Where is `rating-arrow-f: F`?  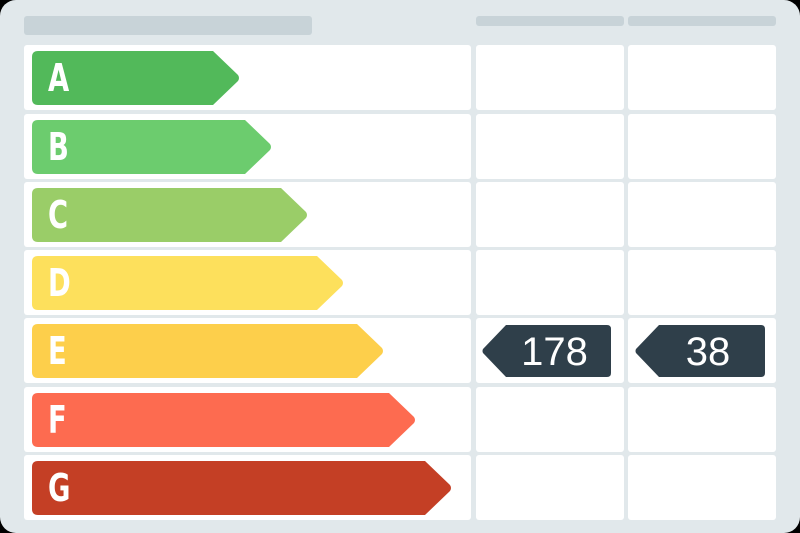 rating-arrow-f: F is located at coordinates (224, 420).